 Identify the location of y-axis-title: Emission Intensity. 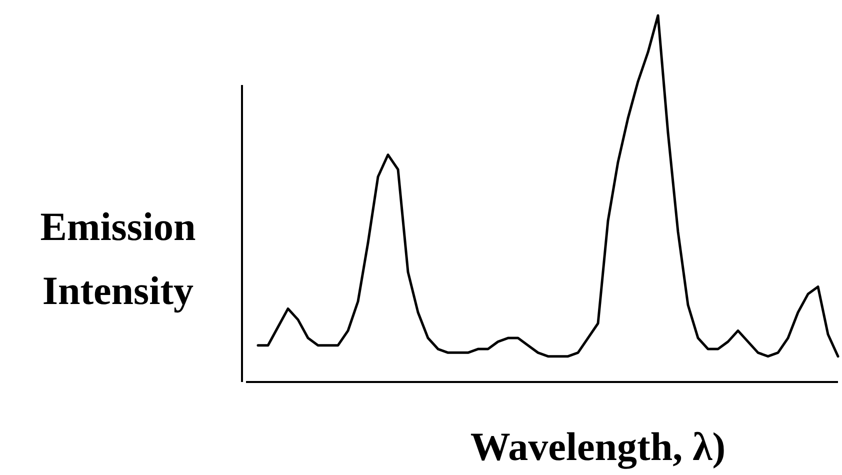
(118, 258).